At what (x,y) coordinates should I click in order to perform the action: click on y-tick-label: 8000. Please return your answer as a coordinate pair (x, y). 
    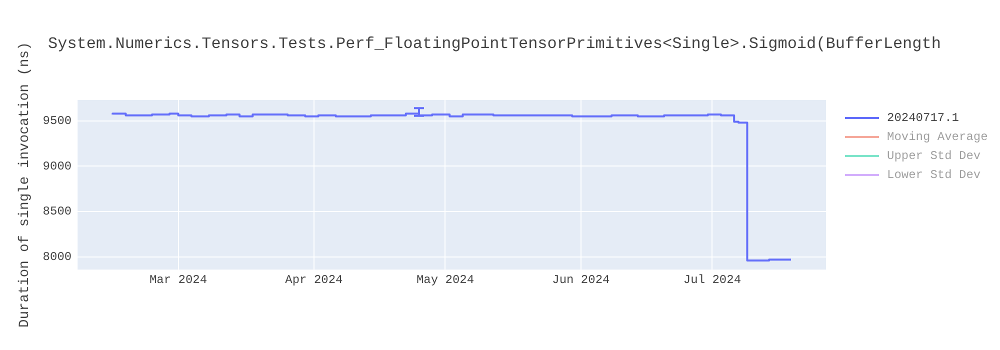
    Looking at the image, I should click on (57, 257).